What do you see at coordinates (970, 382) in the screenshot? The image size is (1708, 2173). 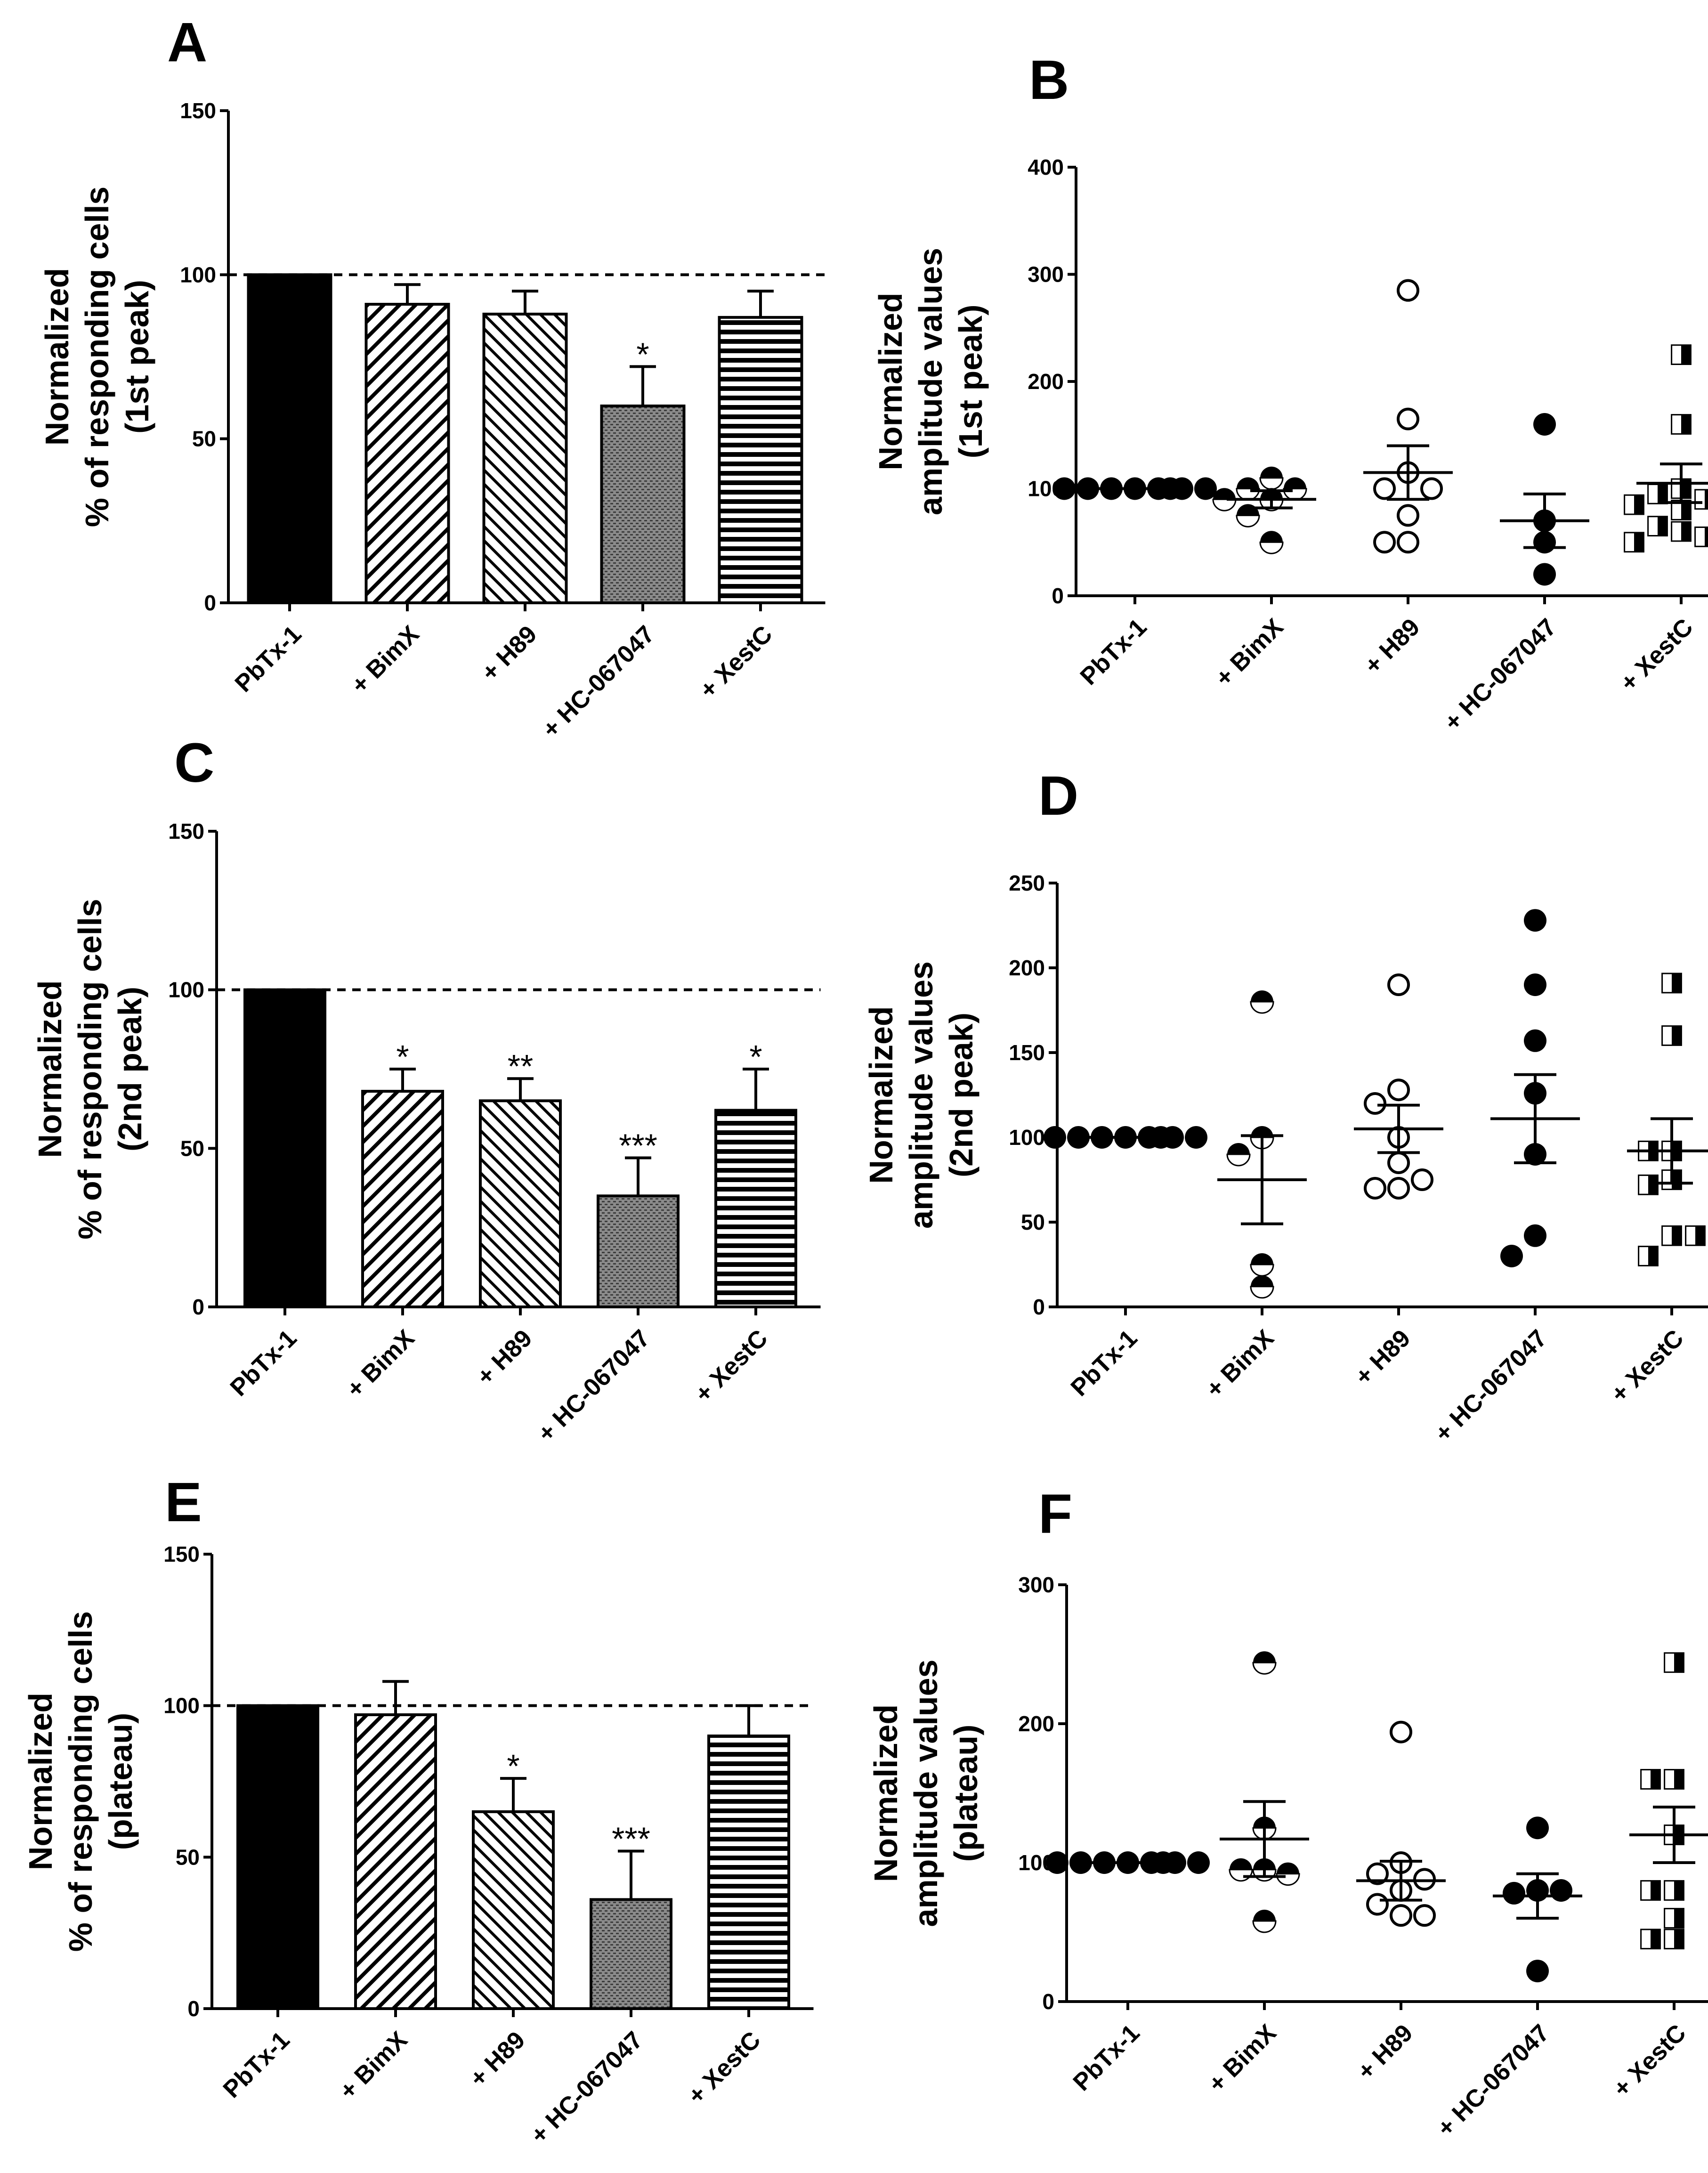 I see `y-axis-title: (1st peak)` at bounding box center [970, 382].